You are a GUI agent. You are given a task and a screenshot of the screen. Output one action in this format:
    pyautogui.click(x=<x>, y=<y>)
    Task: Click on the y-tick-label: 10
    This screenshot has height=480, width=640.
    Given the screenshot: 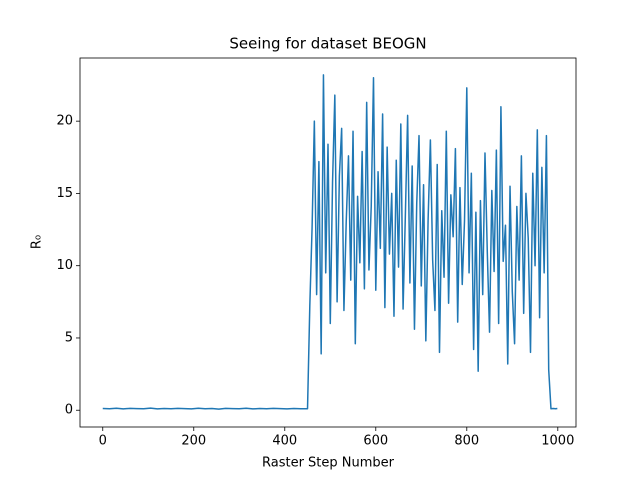 What is the action you would take?
    pyautogui.click(x=64, y=265)
    